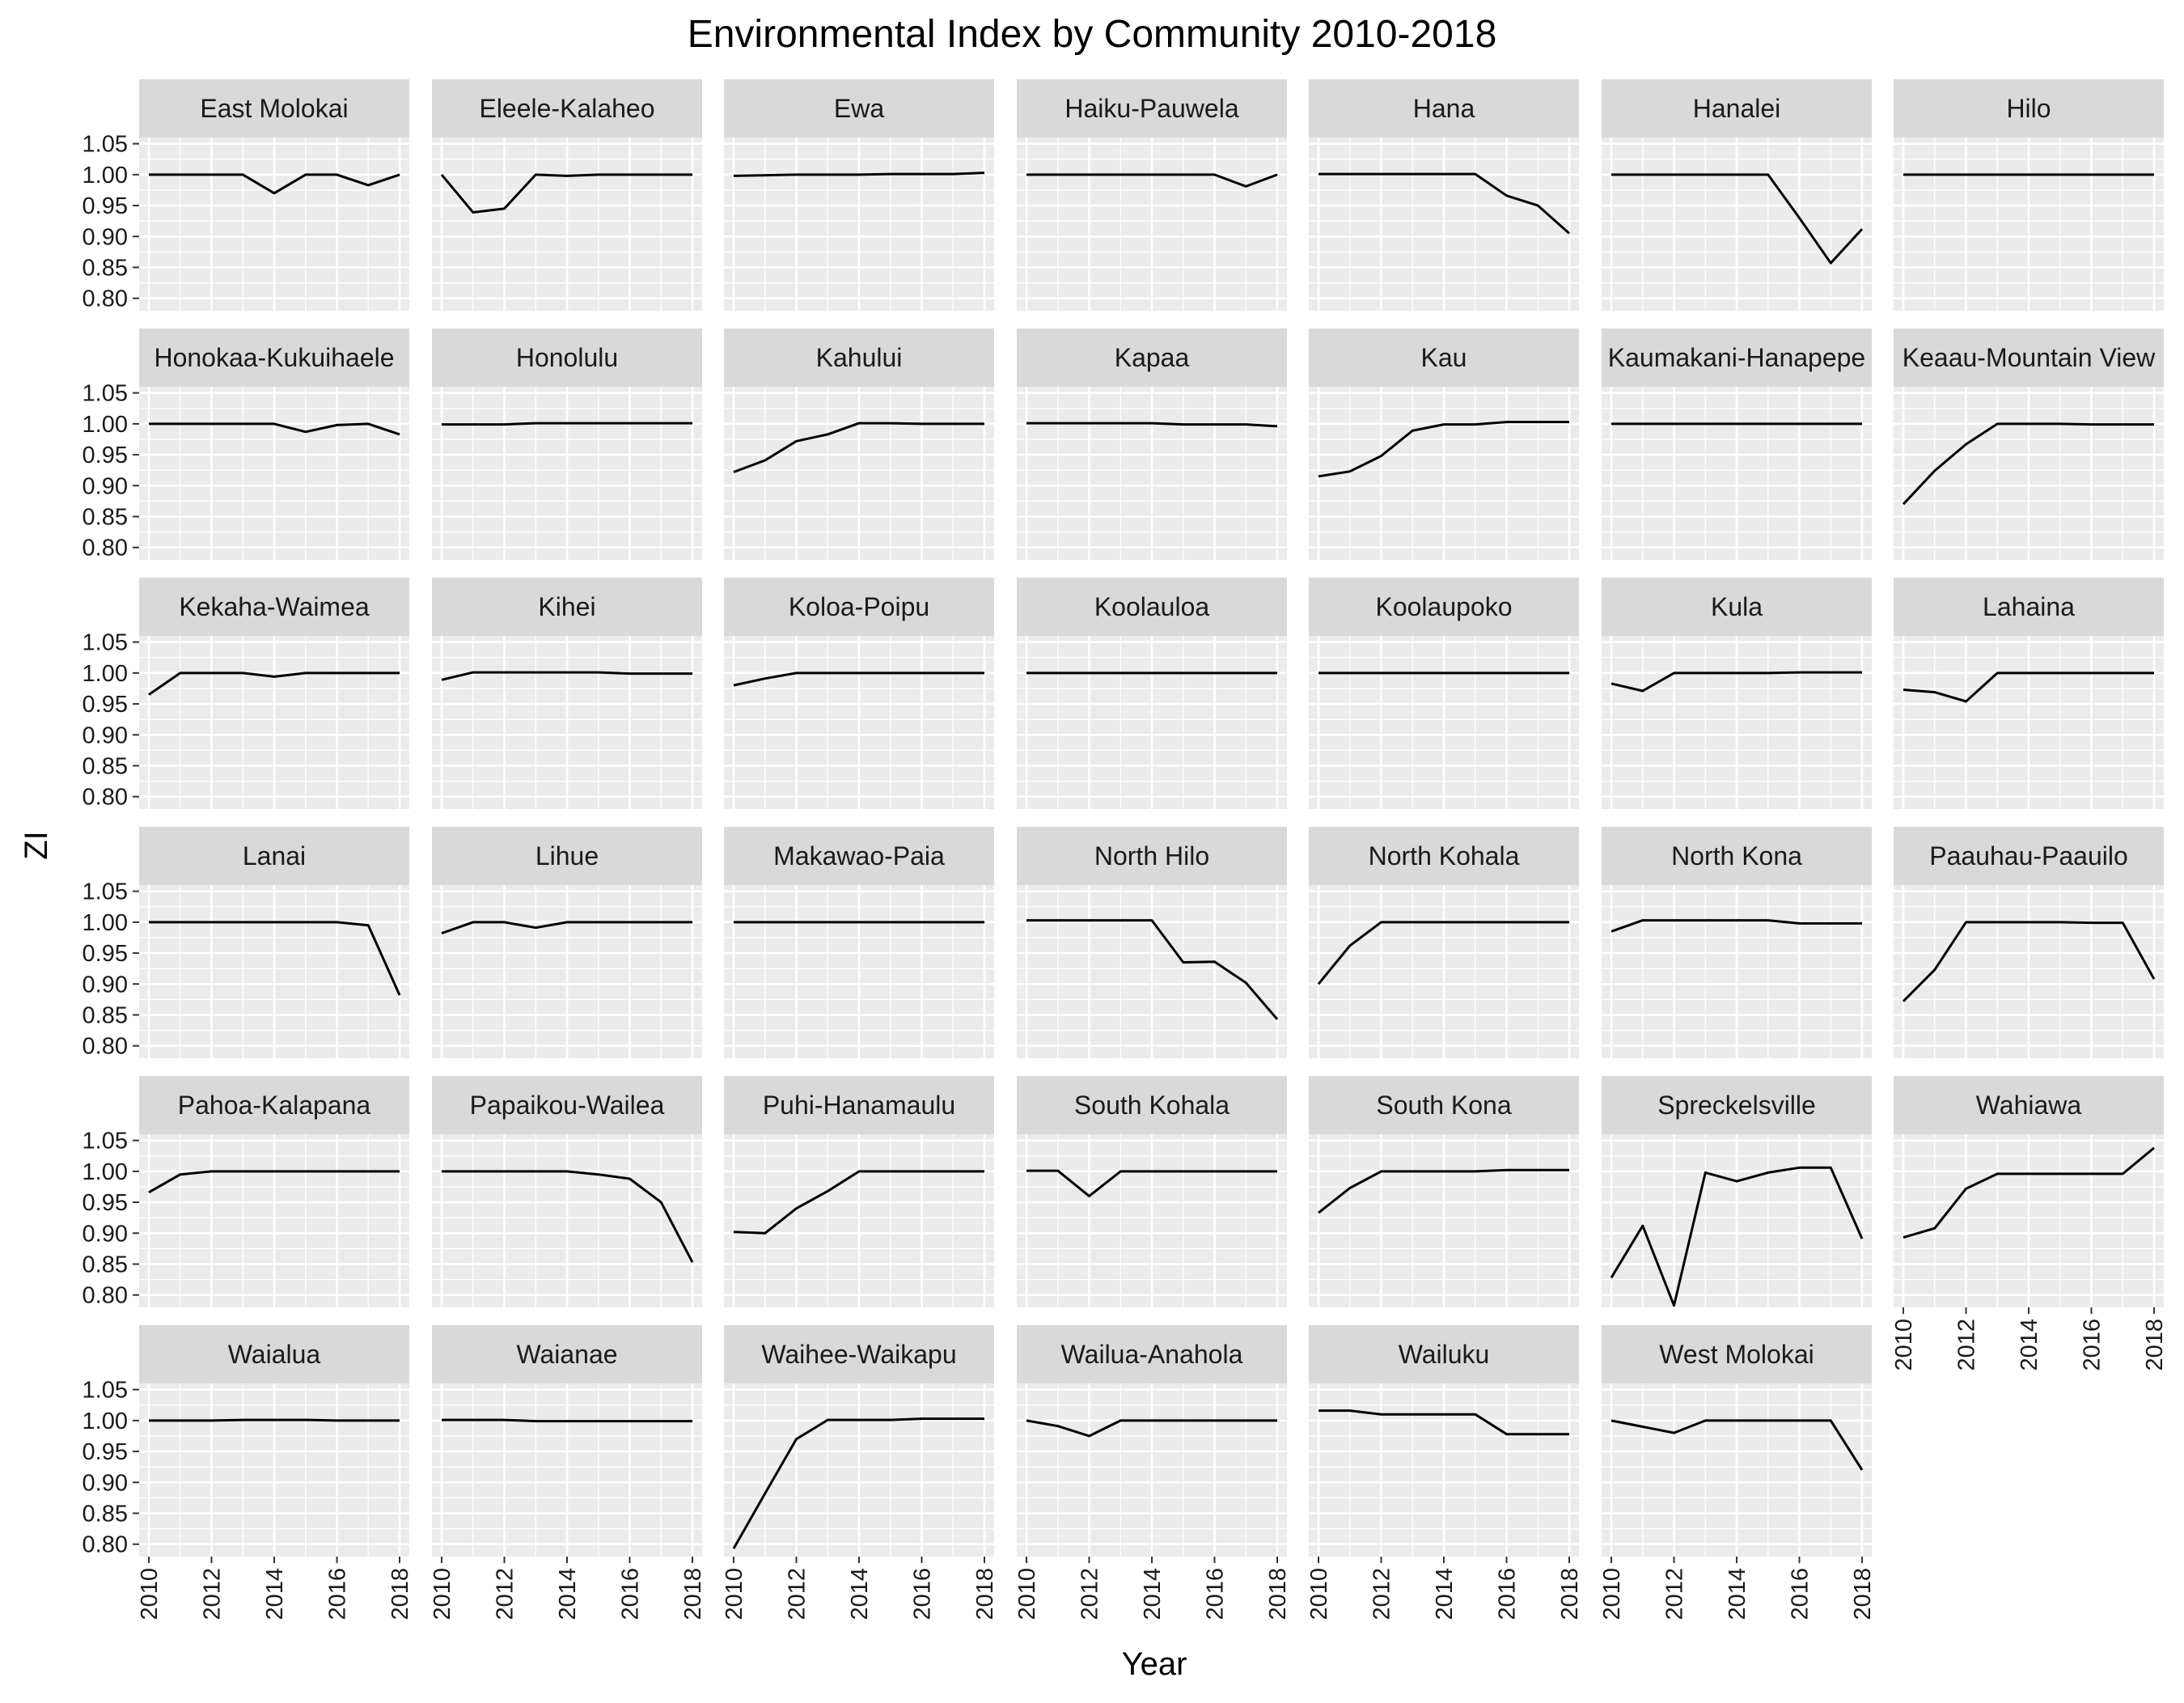 Image resolution: width=2184 pixels, height=1703 pixels. What do you see at coordinates (105, 486) in the screenshot?
I see `y-tick-label: 0.90` at bounding box center [105, 486].